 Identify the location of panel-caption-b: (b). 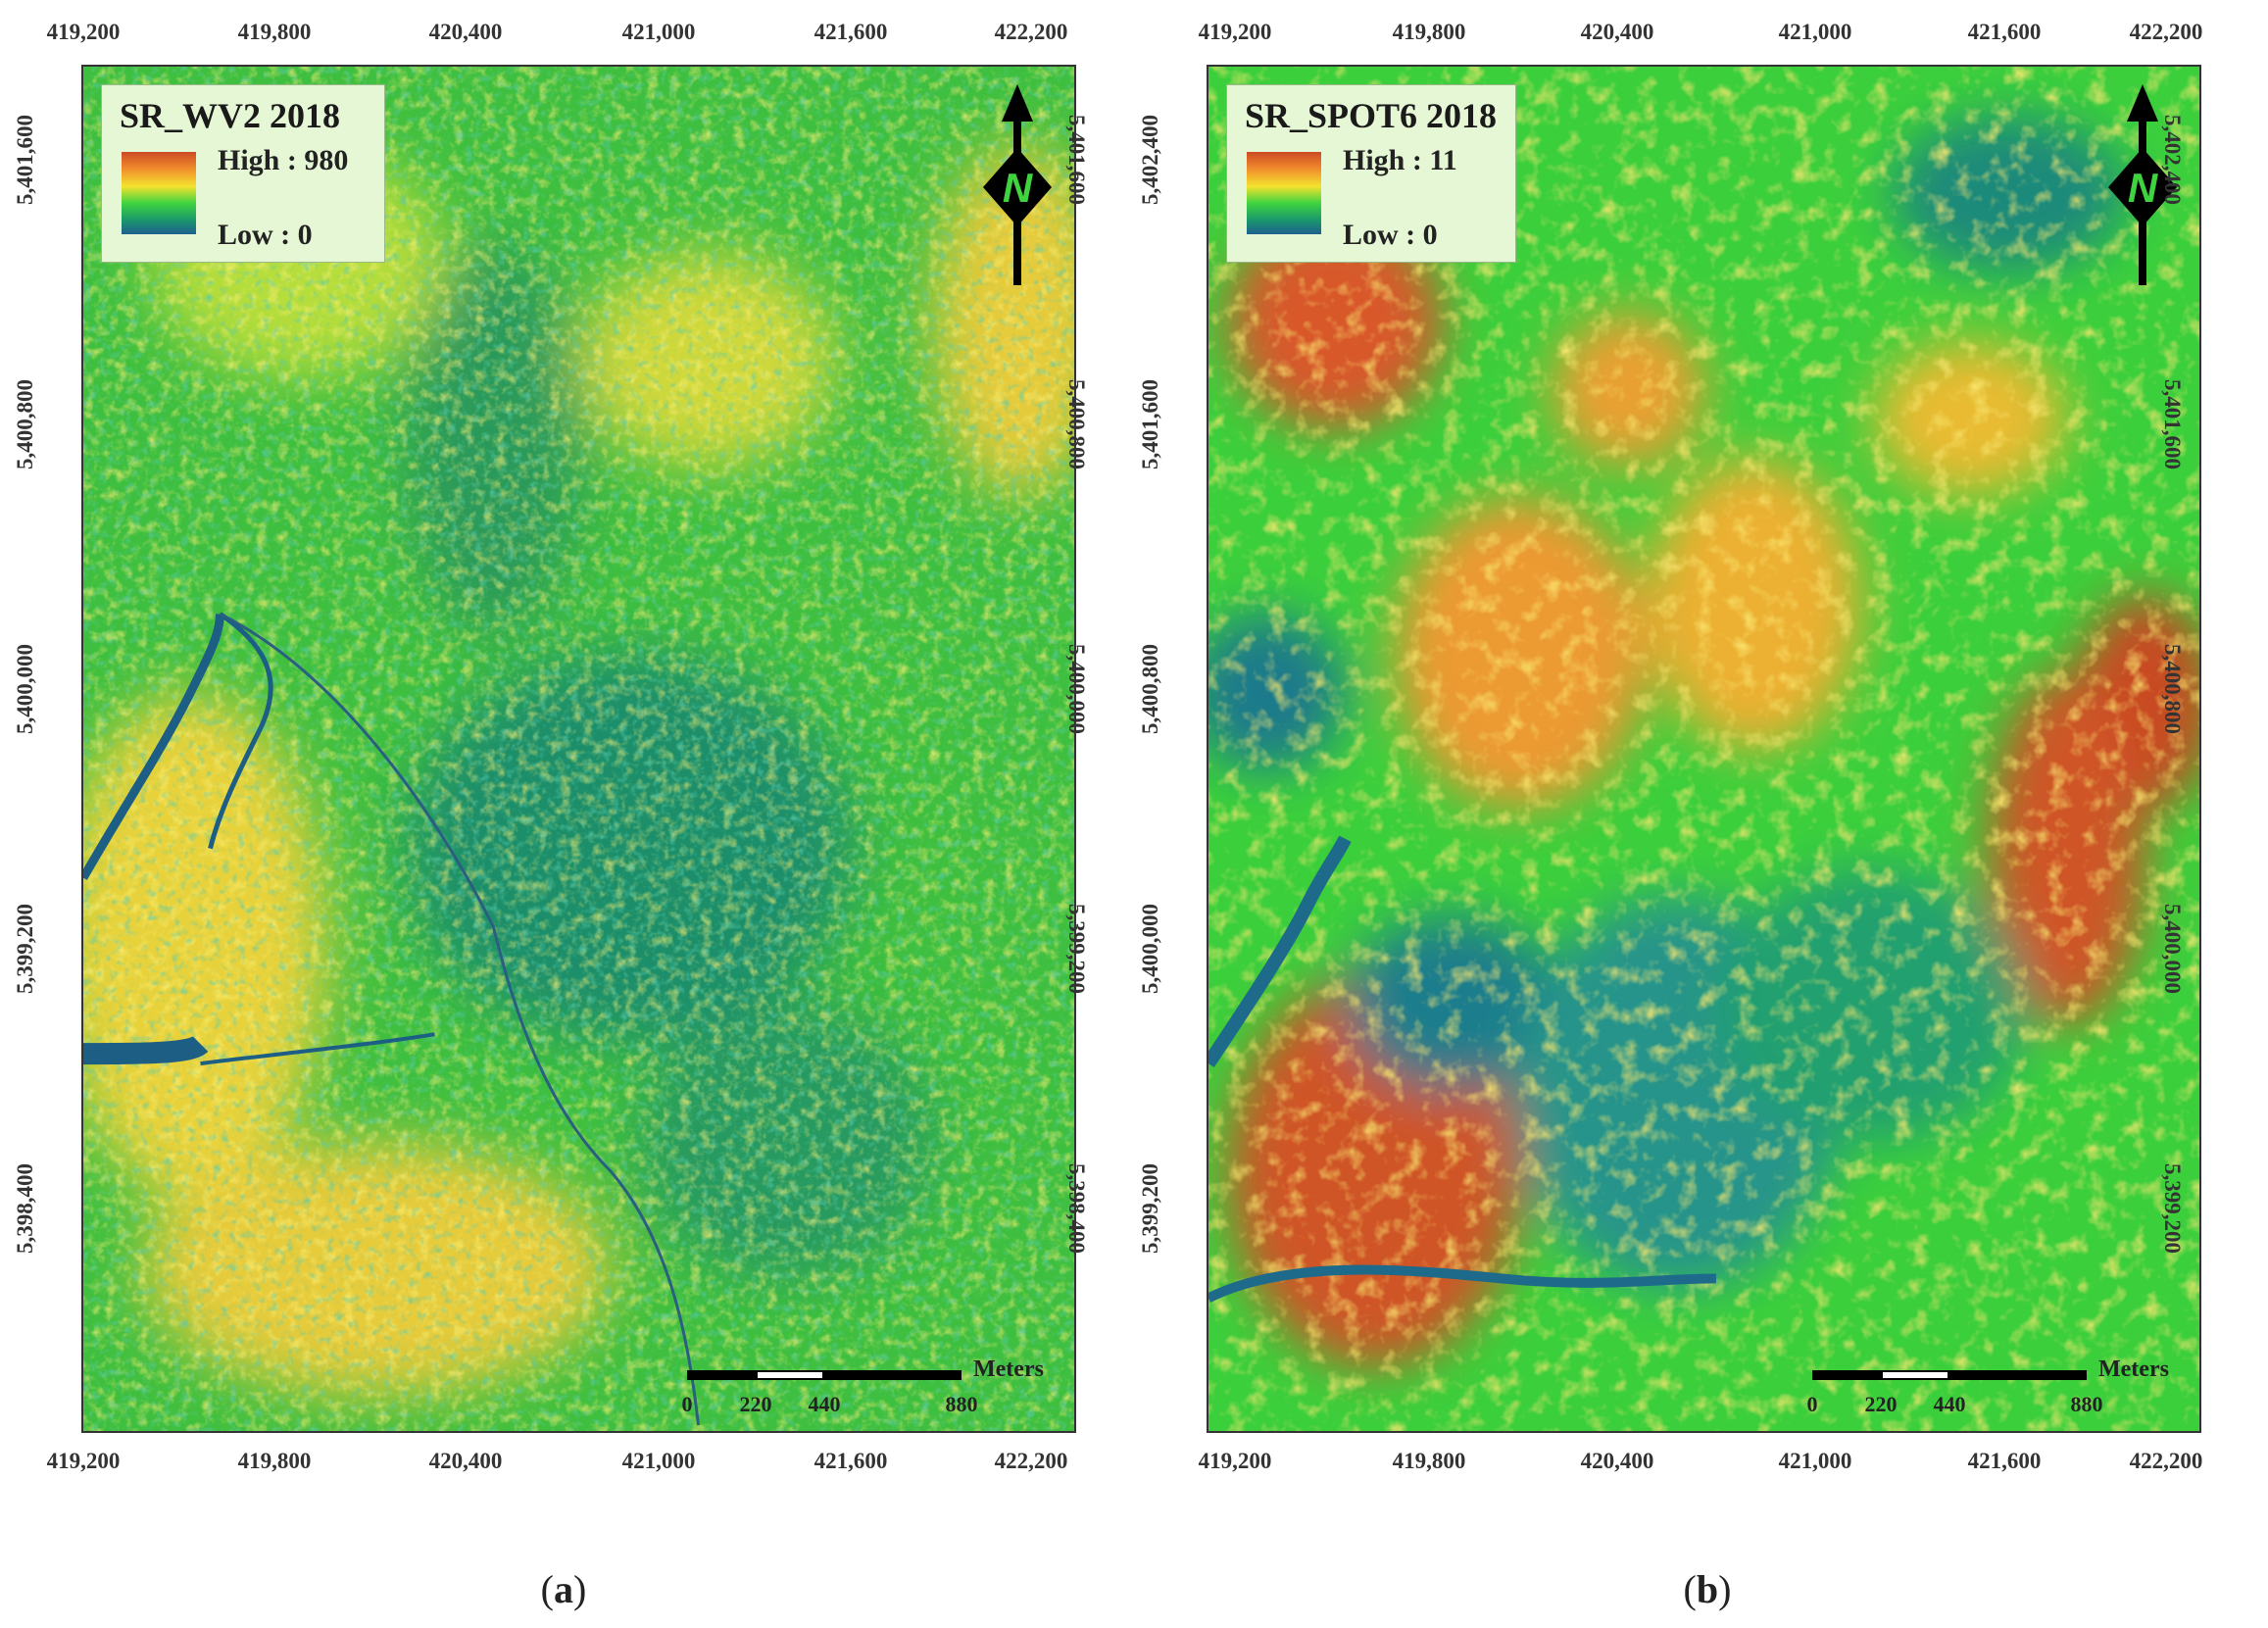
(1707, 1589).